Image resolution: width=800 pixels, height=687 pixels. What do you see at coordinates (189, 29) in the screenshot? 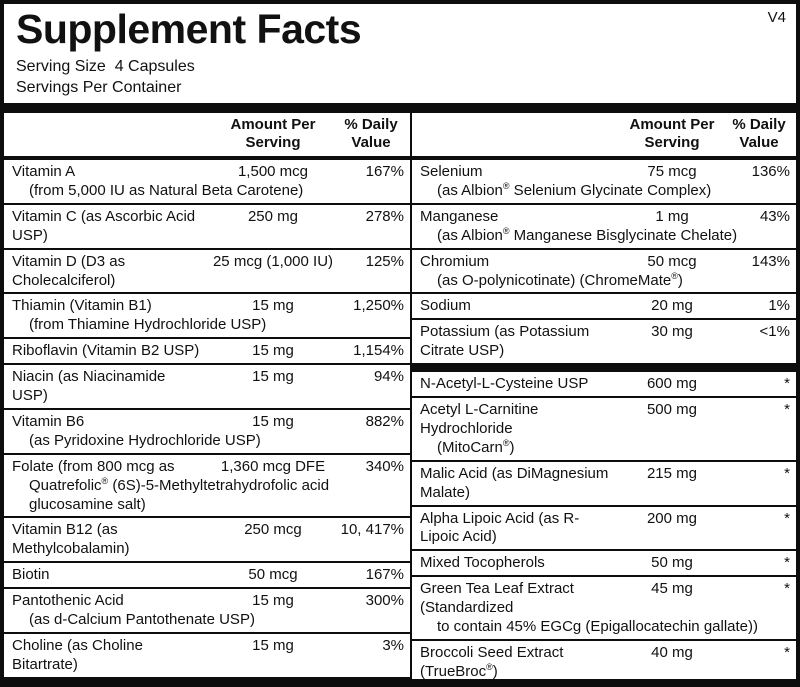
I see `label-title: Supplement Facts` at bounding box center [189, 29].